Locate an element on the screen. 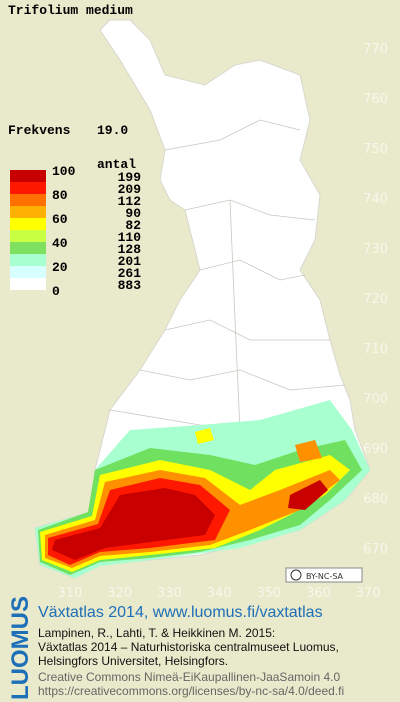 The image size is (400, 702). legend-count: 209 is located at coordinates (130, 189).